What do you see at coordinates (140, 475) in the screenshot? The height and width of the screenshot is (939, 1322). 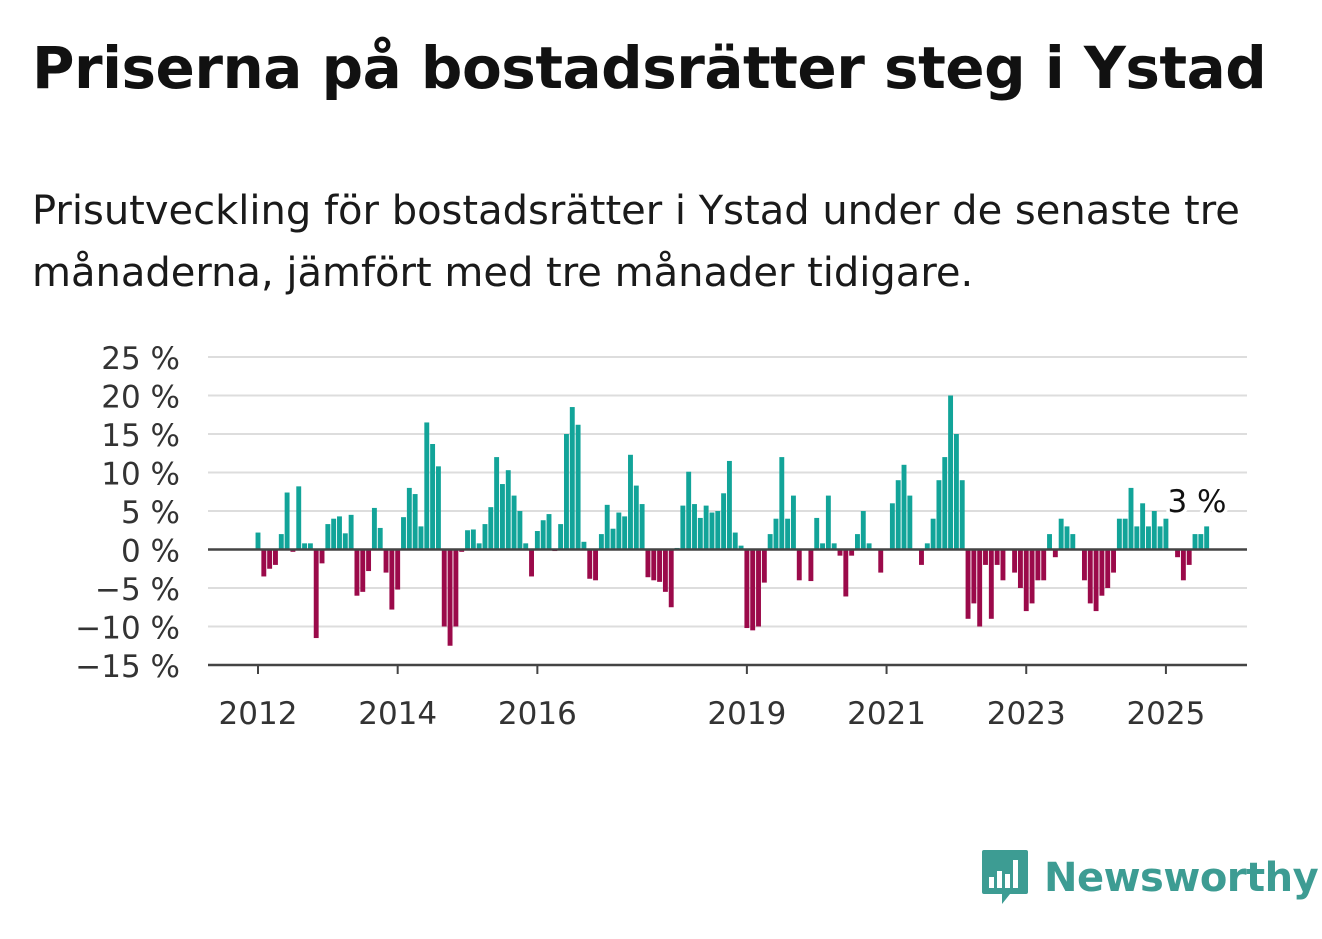 I see `y-tick-label: 10 %` at bounding box center [140, 475].